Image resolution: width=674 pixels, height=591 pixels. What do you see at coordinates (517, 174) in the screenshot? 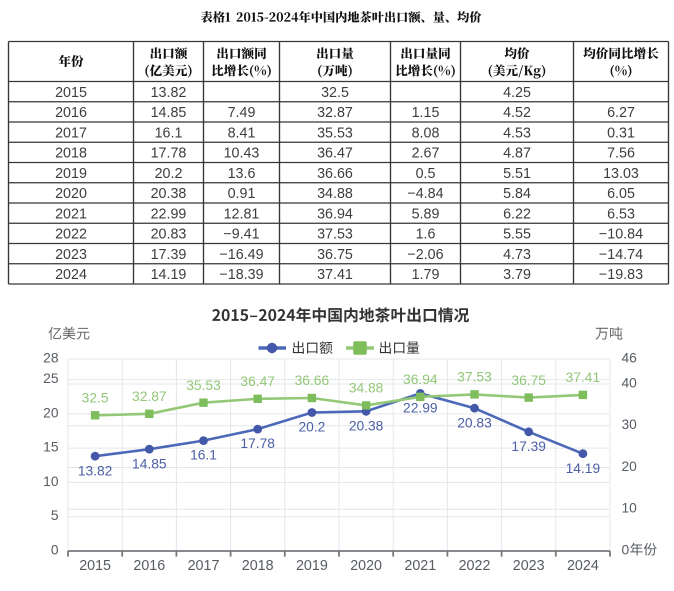
I see `svg-text: 5.51` at bounding box center [517, 174].